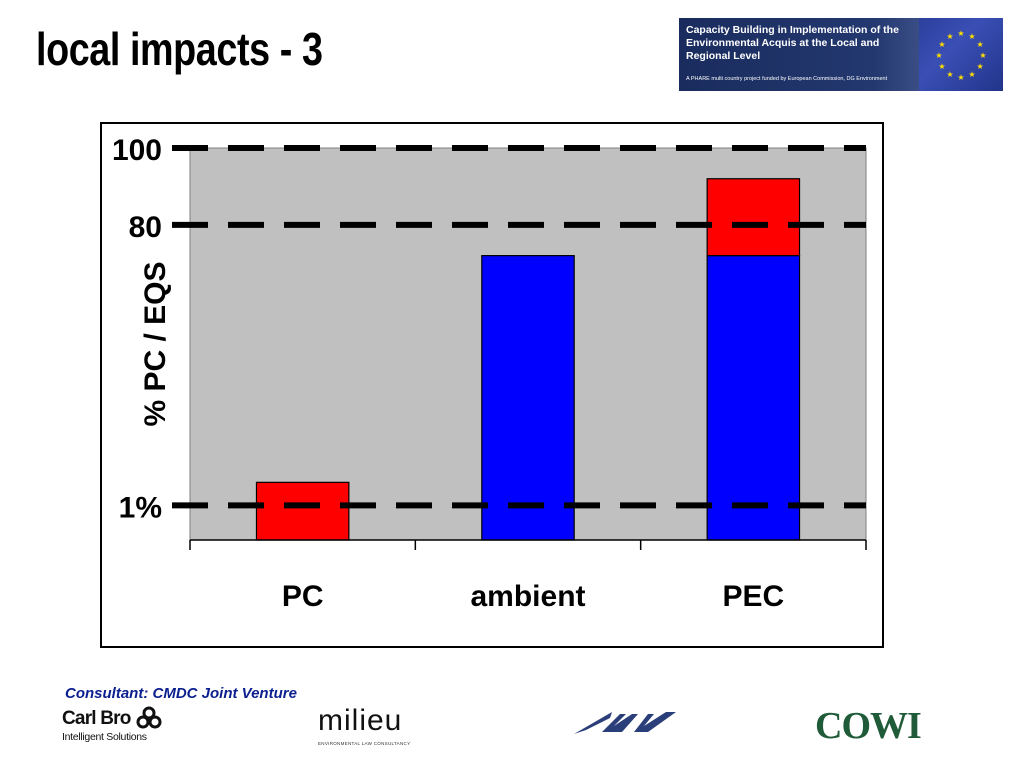 The image size is (1023, 767). Describe the element at coordinates (181, 693) in the screenshot. I see `consultant-credit: Consultant: CMDC Joint Venture` at that location.